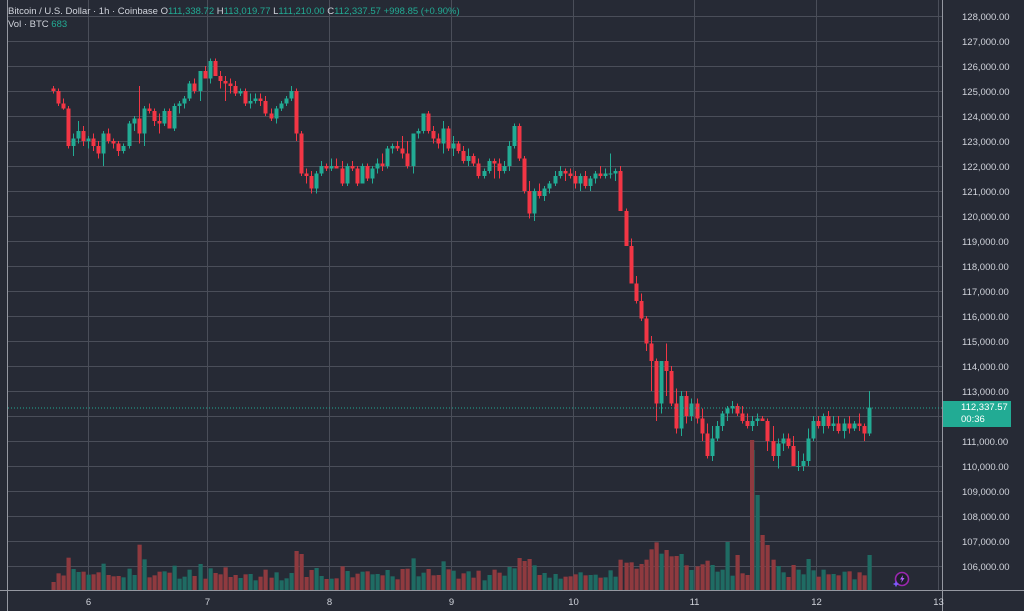 This screenshot has height=611, width=1024. Describe the element at coordinates (191, 11) in the screenshot. I see `open-value: 111,338.72` at that location.